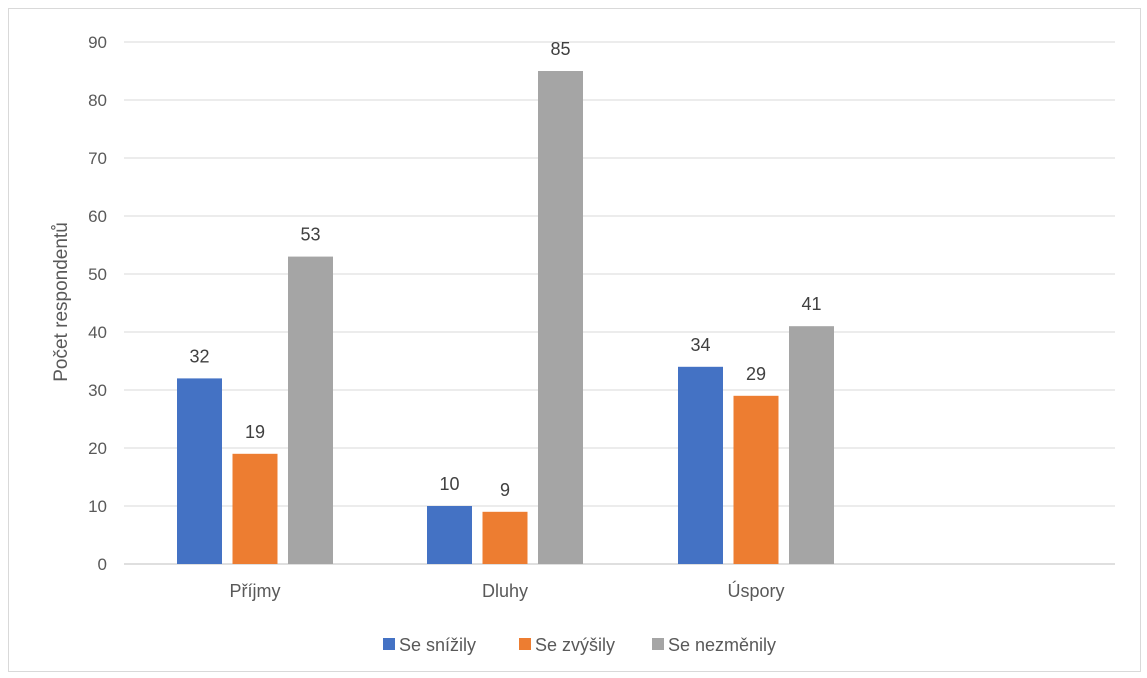 The height and width of the screenshot is (678, 1147). What do you see at coordinates (97, 448) in the screenshot?
I see `y-tick-label: 20` at bounding box center [97, 448].